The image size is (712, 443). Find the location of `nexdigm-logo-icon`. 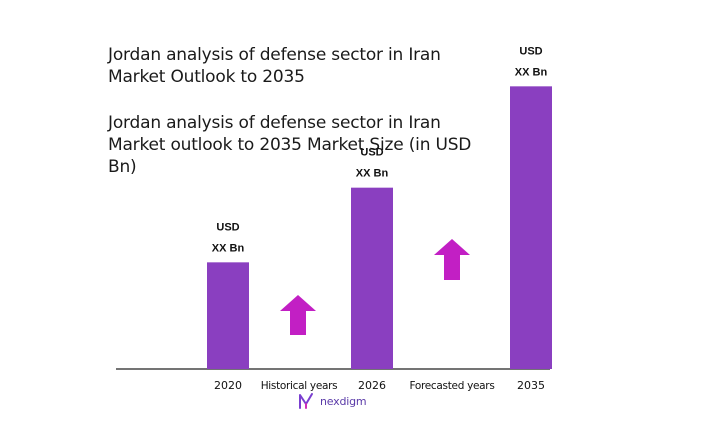

nexdigm-logo-icon is located at coordinates (306, 401).